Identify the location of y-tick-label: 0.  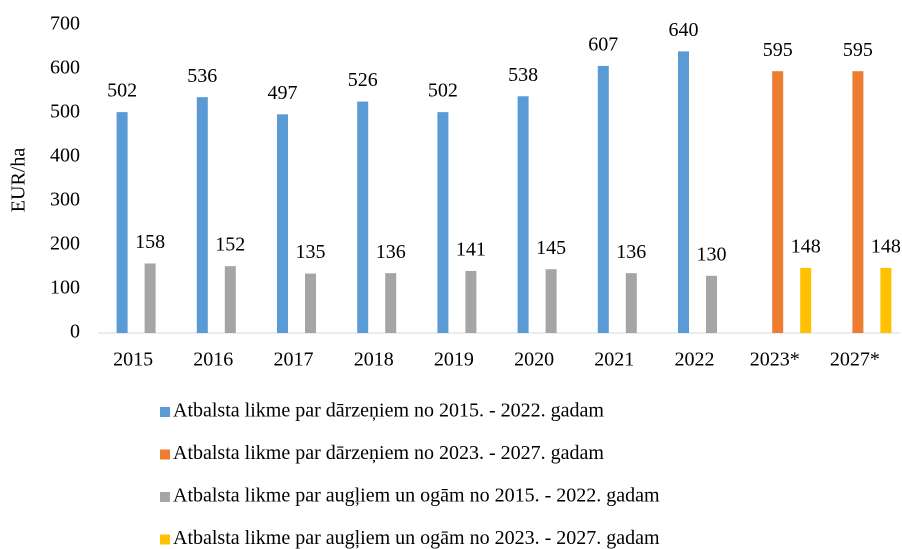
(75, 332).